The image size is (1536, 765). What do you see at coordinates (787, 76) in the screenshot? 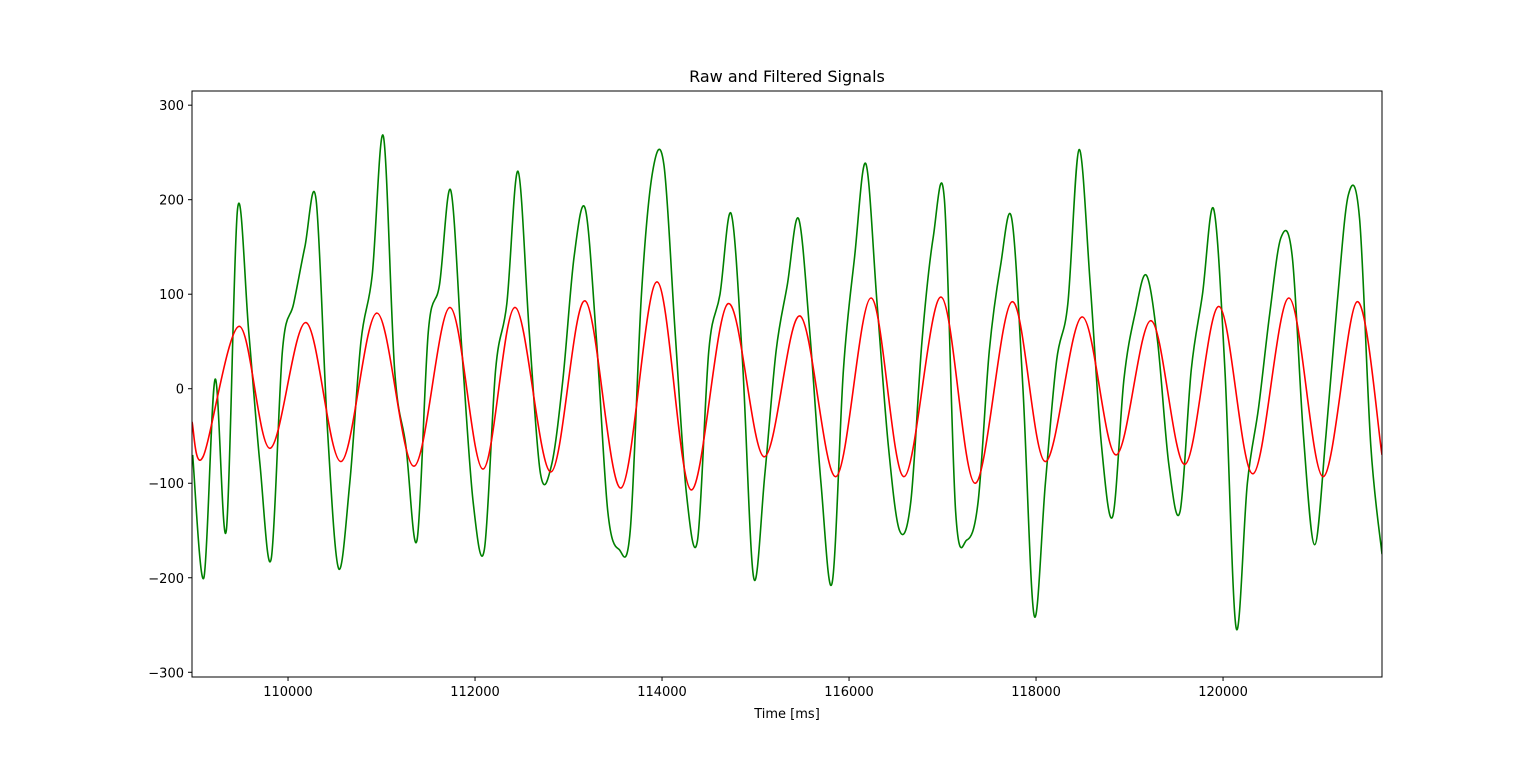
I see `chart-title: Raw and Filtered Signals` at bounding box center [787, 76].